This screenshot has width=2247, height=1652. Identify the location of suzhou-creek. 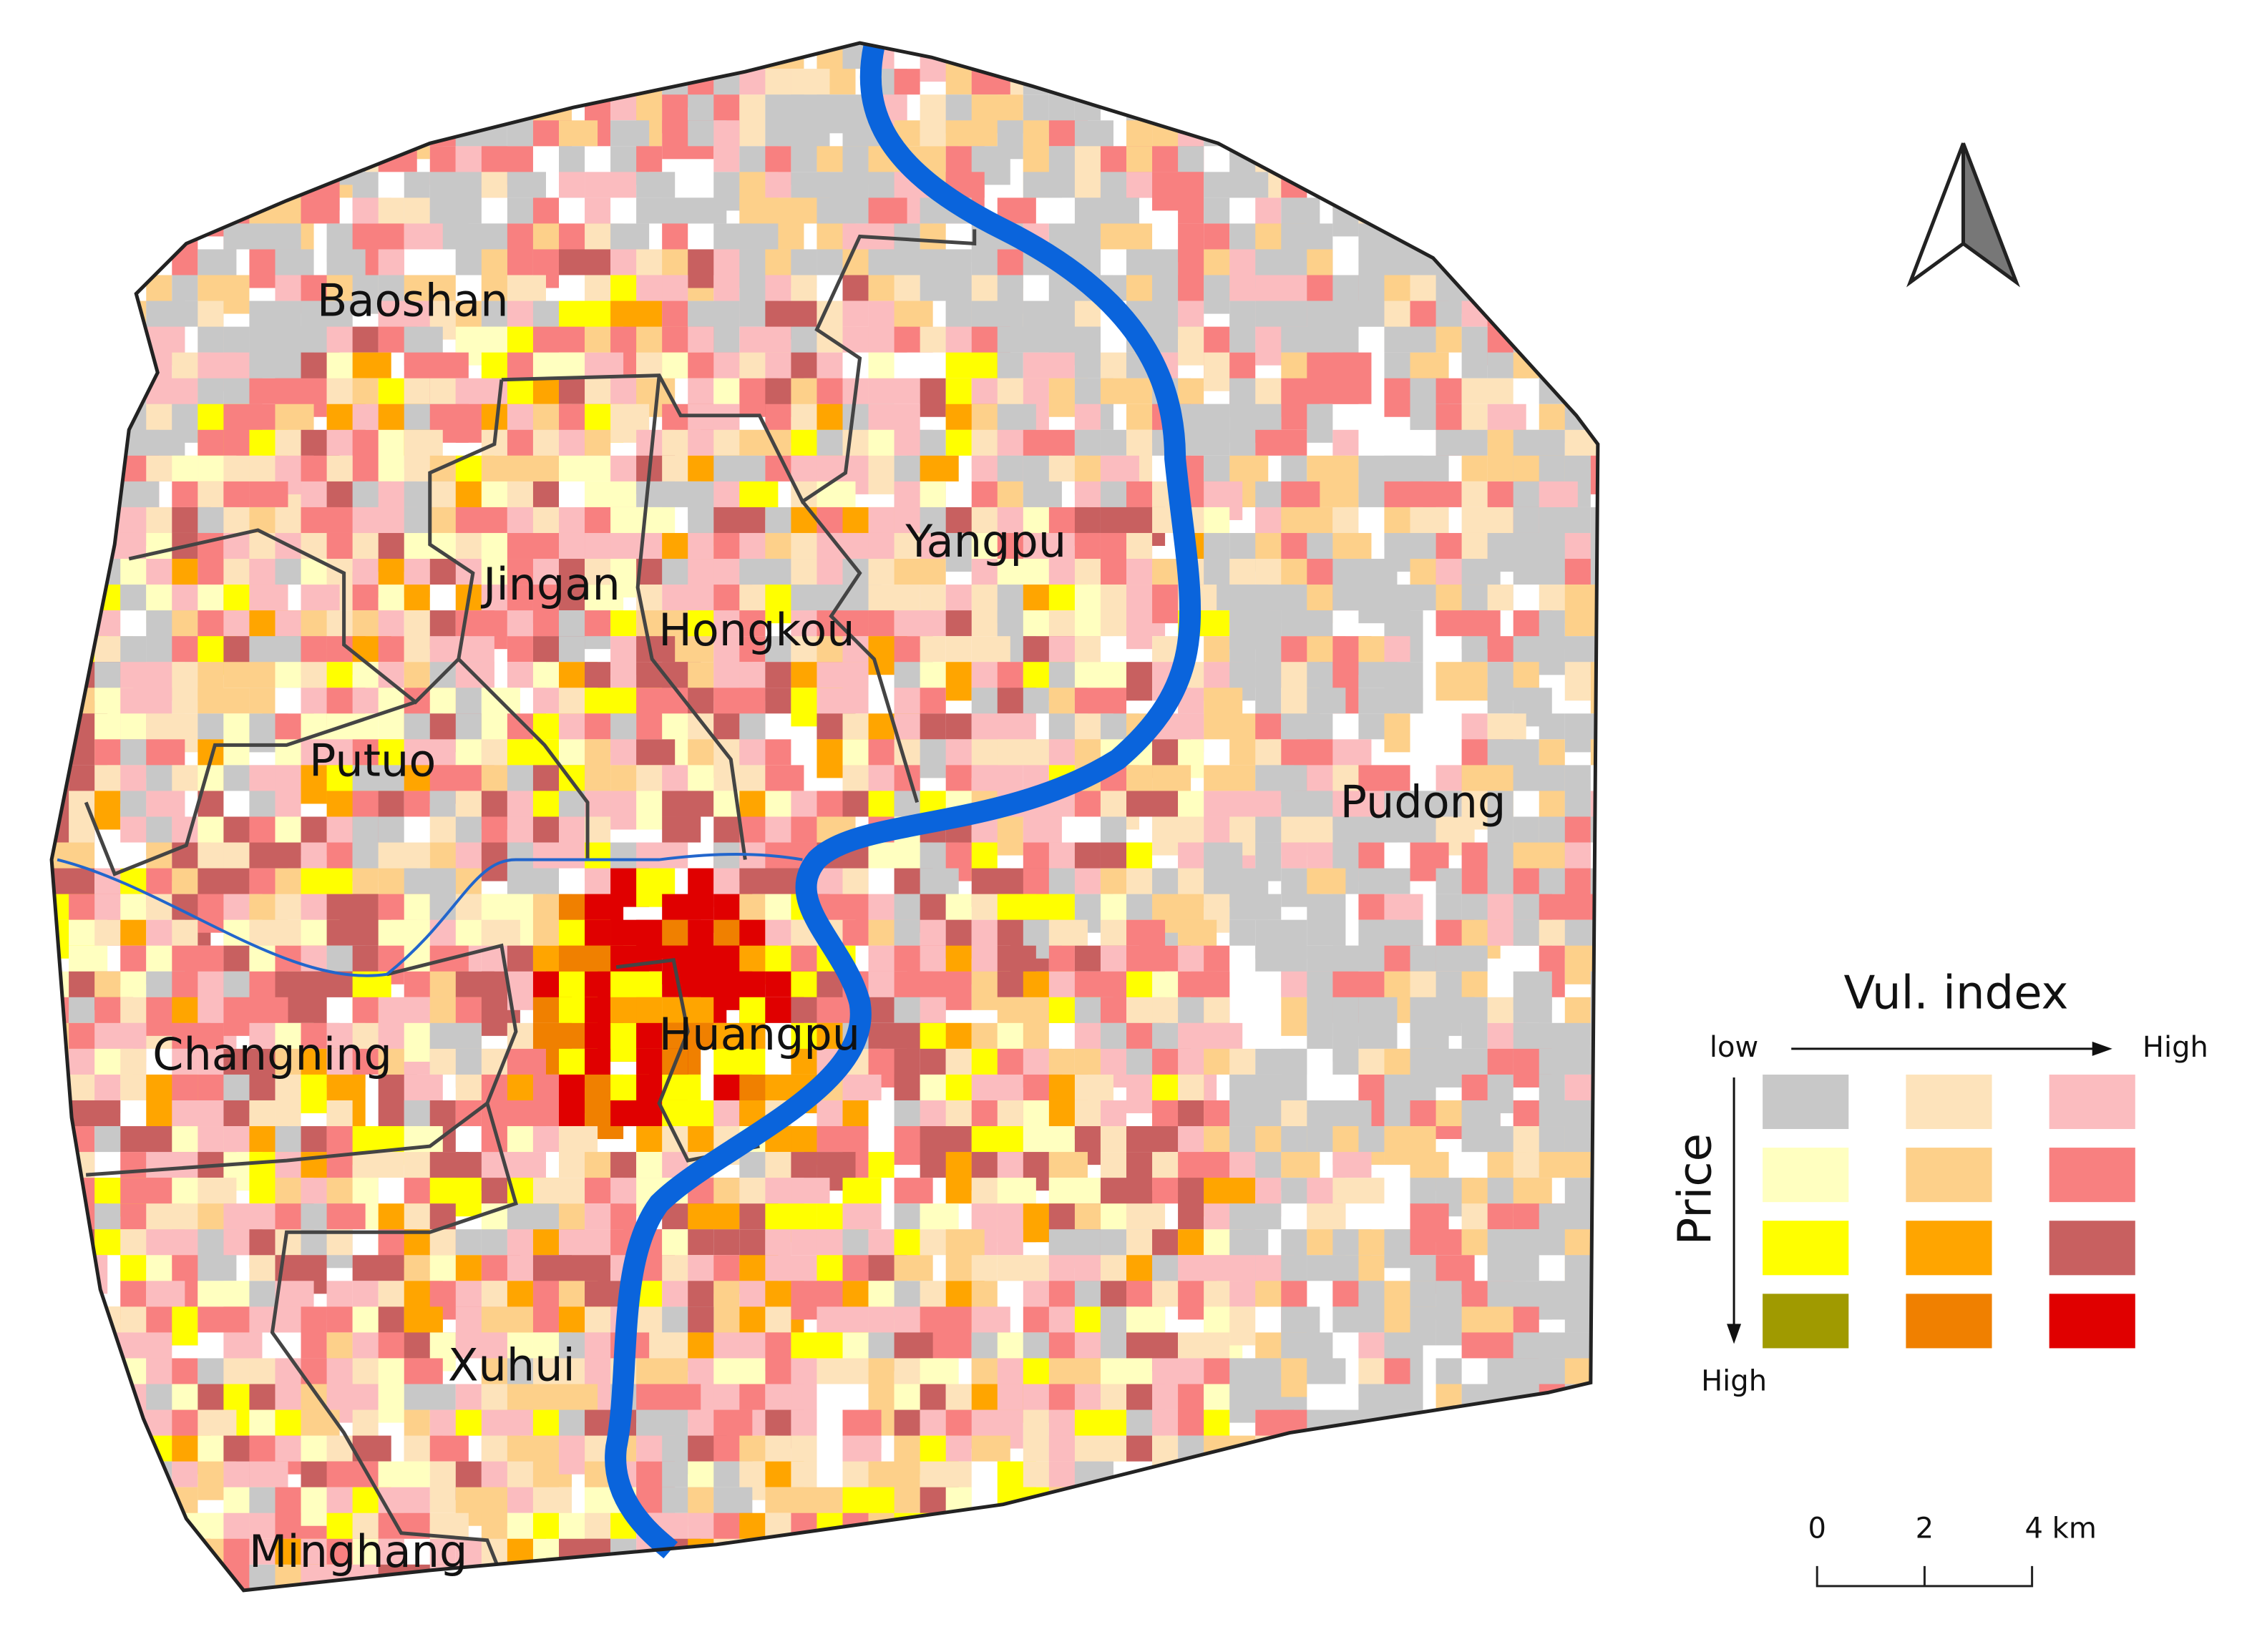
(430, 915).